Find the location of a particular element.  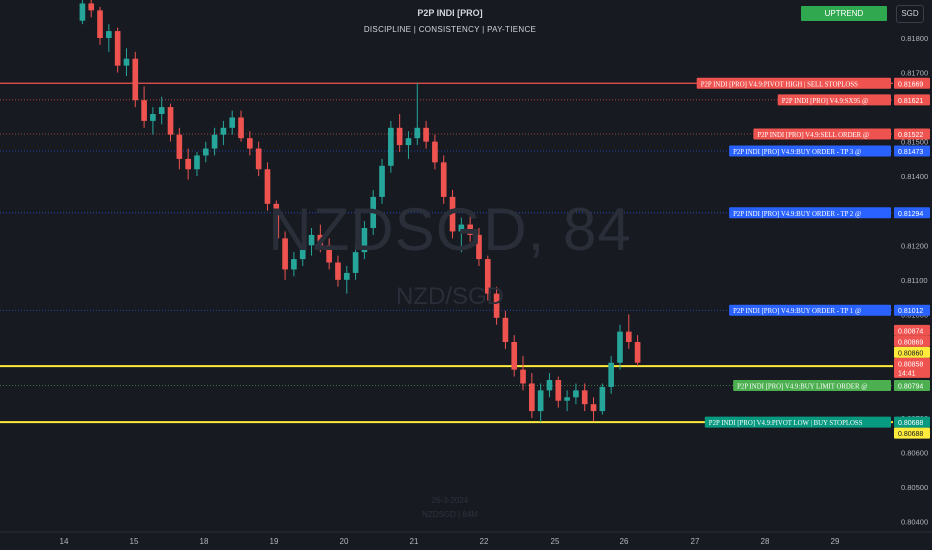

time-tick: 29 is located at coordinates (835, 541).